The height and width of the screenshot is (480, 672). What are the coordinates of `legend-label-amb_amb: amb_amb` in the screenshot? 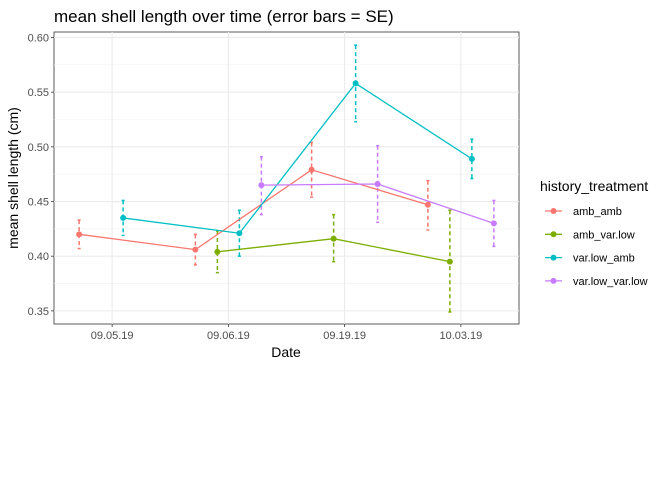 It's located at (597, 212).